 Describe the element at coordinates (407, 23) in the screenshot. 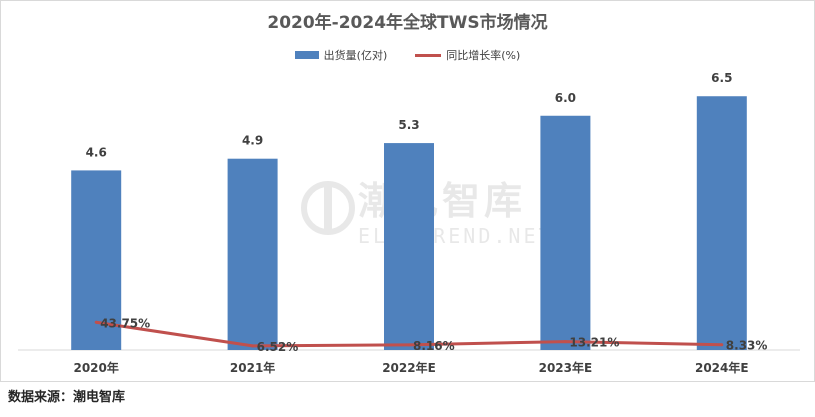

I see `chart-title: 2020年-2024年全球TWS市场情况` at that location.